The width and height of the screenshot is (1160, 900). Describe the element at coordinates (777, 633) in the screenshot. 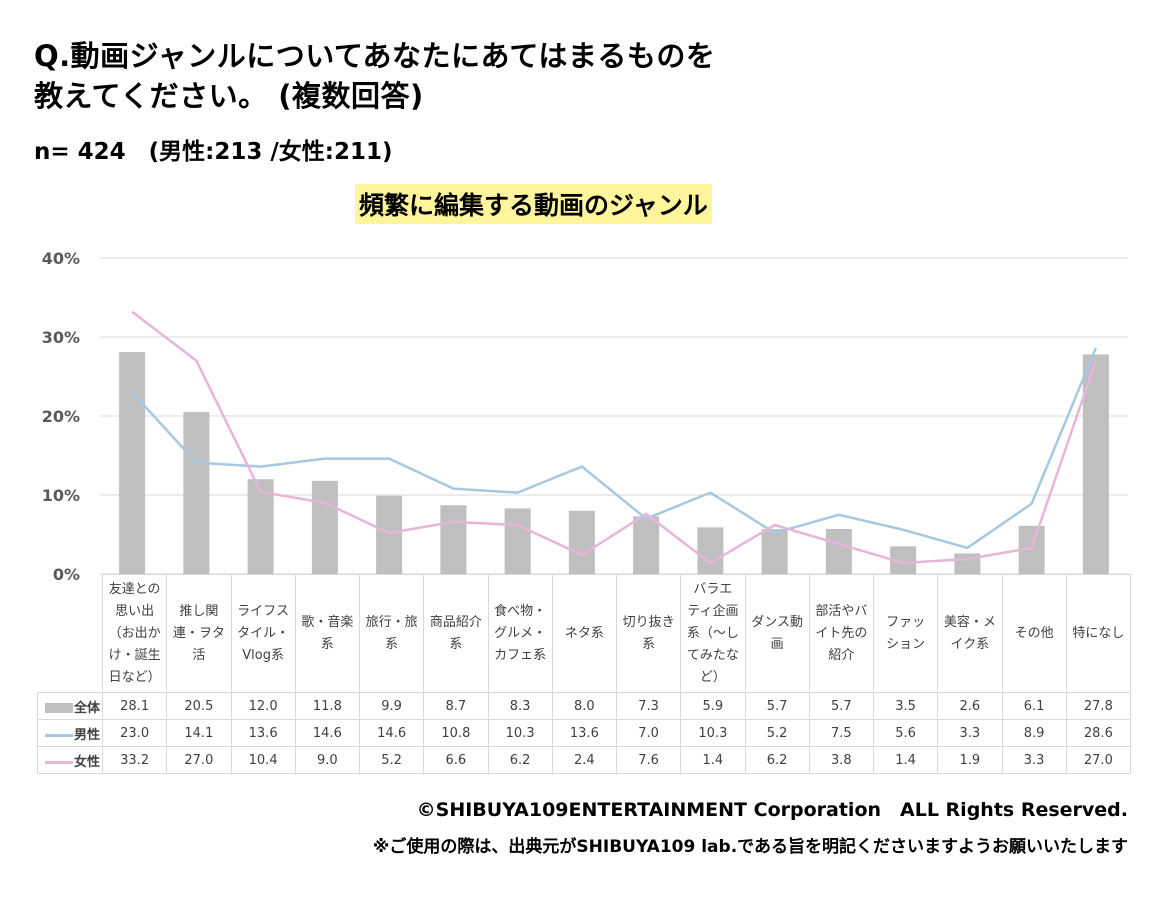

I see `category-label: ダンス動 画` at that location.